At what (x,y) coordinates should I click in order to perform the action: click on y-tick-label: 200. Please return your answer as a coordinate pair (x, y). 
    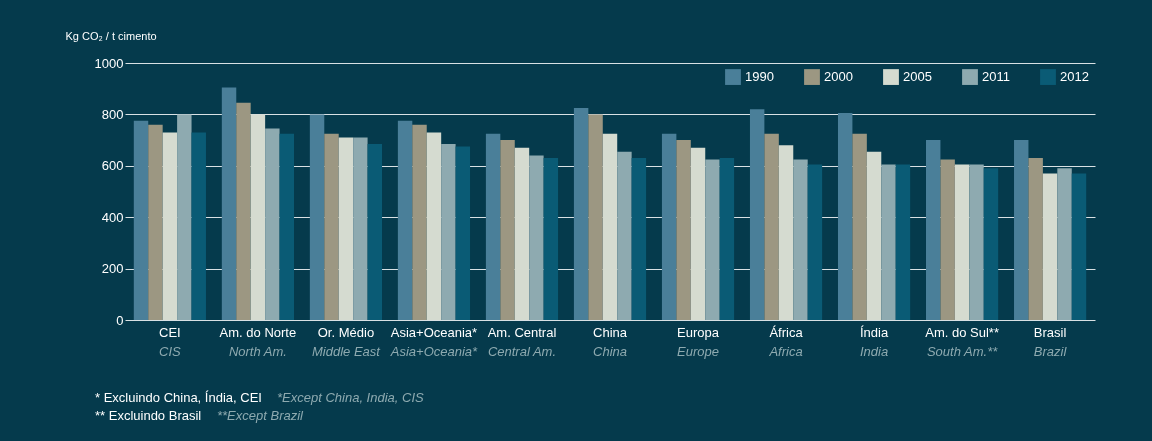
    Looking at the image, I should click on (112, 269).